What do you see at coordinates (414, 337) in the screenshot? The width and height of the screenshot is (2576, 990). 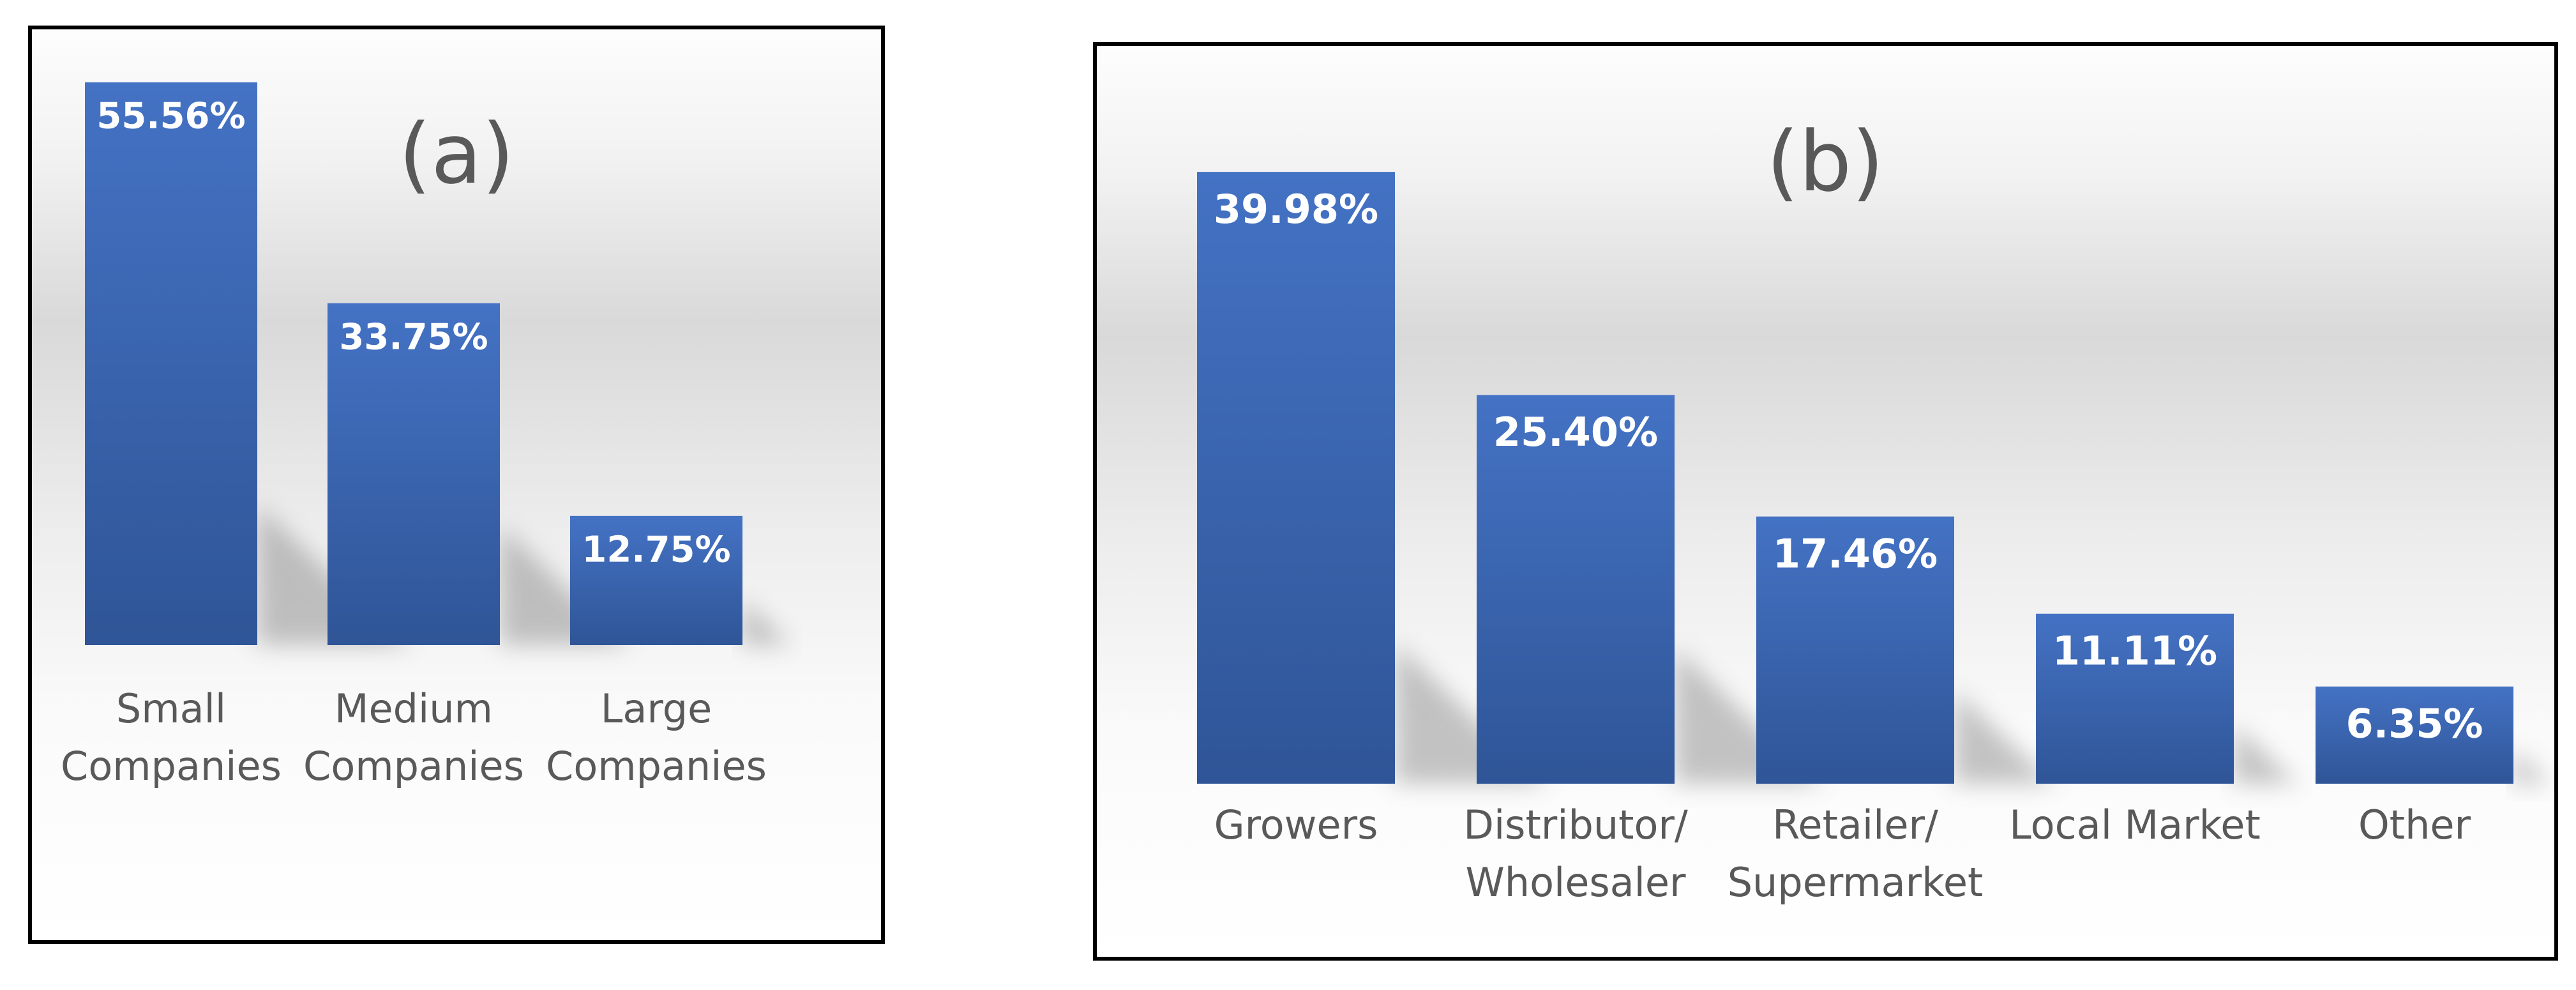 I see `data-label: 33.75%` at bounding box center [414, 337].